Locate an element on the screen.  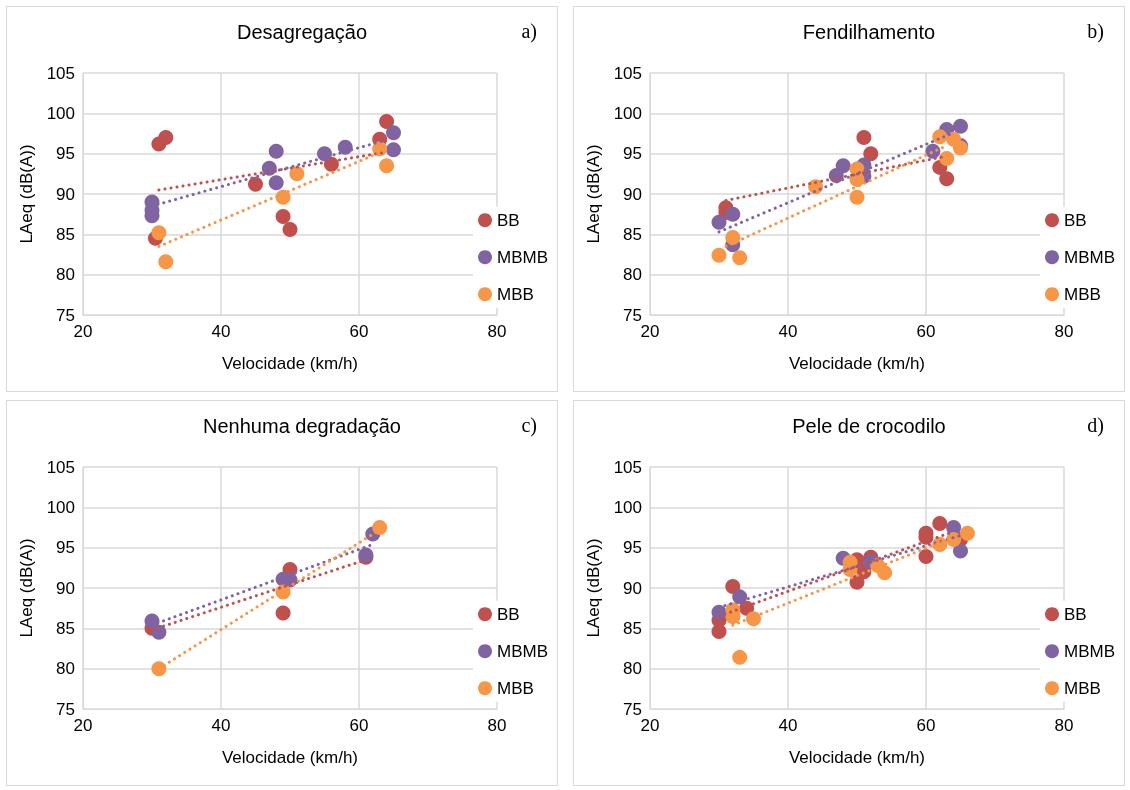
text: b) is located at coordinates (1096, 31).